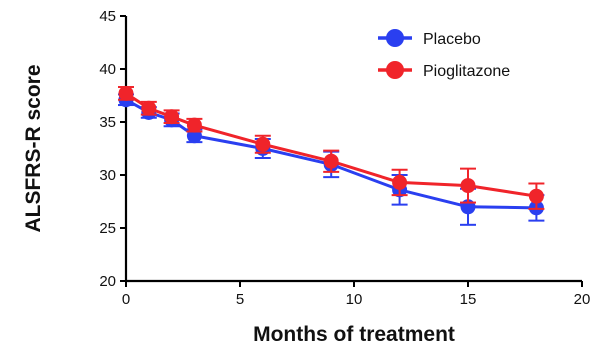 The image size is (606, 361). I want to click on y-axis-title: ALSFRS-R score, so click(33, 148).